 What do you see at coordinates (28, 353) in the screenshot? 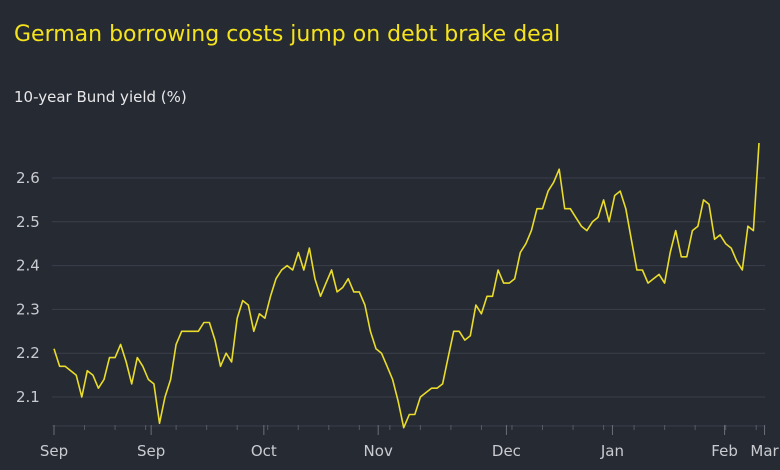
I see `y-tick-label: 2.2` at bounding box center [28, 353].